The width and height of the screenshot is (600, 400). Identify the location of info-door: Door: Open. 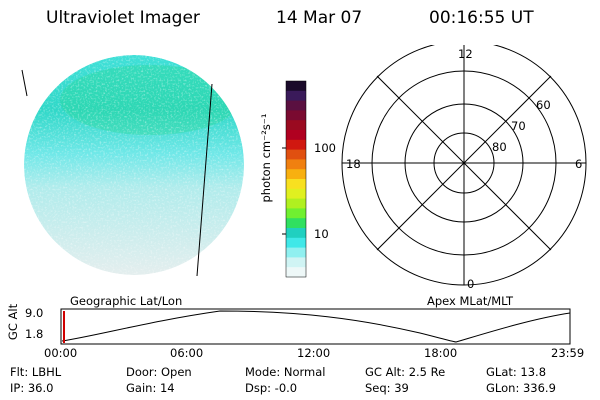
(159, 372).